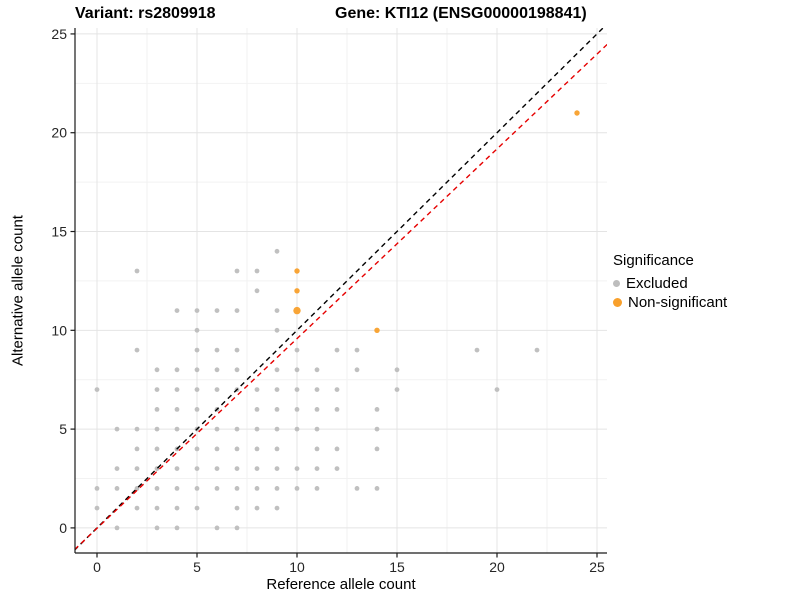 Image resolution: width=800 pixels, height=600 pixels. I want to click on y-tick-label: 20, so click(59, 133).